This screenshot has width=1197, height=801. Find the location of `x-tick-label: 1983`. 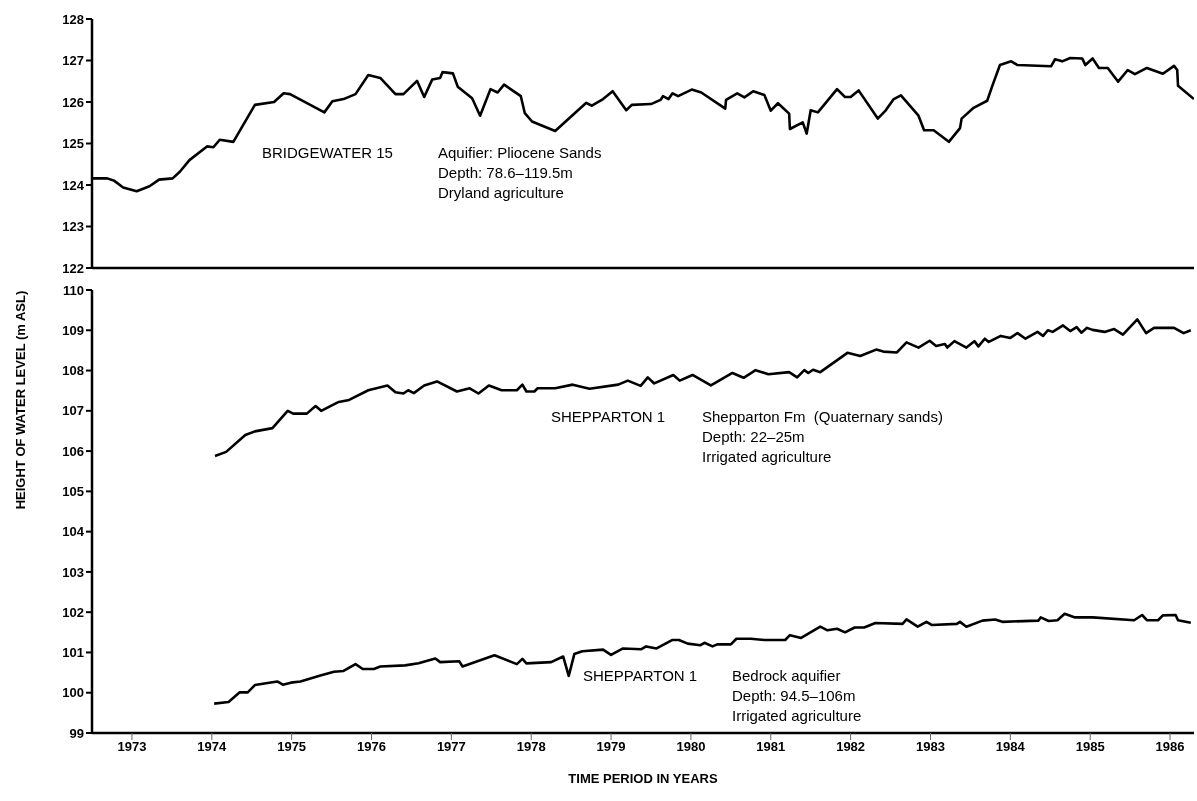

x-tick-label: 1983 is located at coordinates (930, 747).